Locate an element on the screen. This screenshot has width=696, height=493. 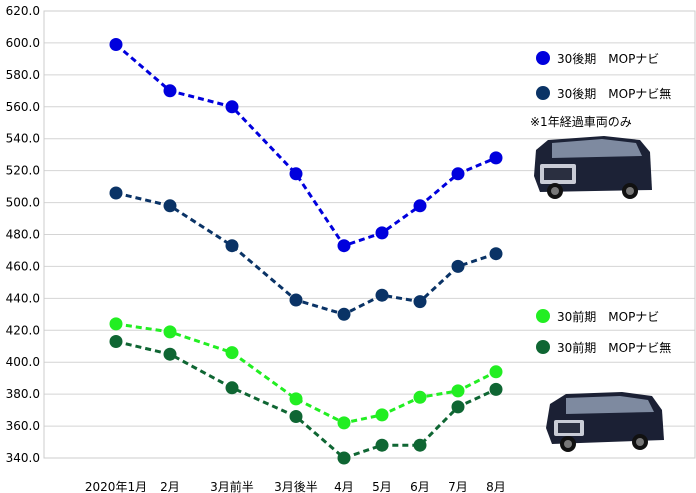
y-tick-label: 620.0 is located at coordinates (23, 11).